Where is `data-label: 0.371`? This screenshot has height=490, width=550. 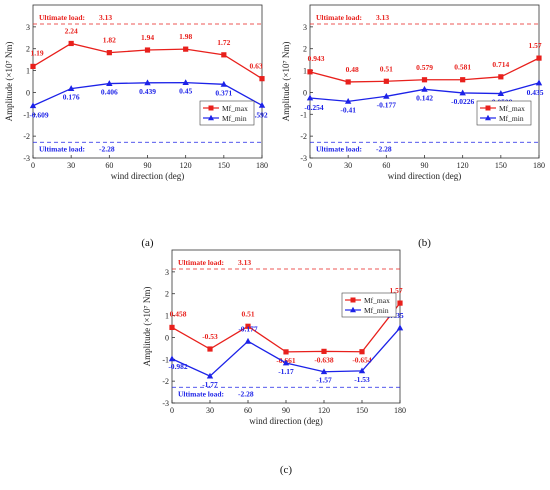 data-label: 0.371 is located at coordinates (223, 92).